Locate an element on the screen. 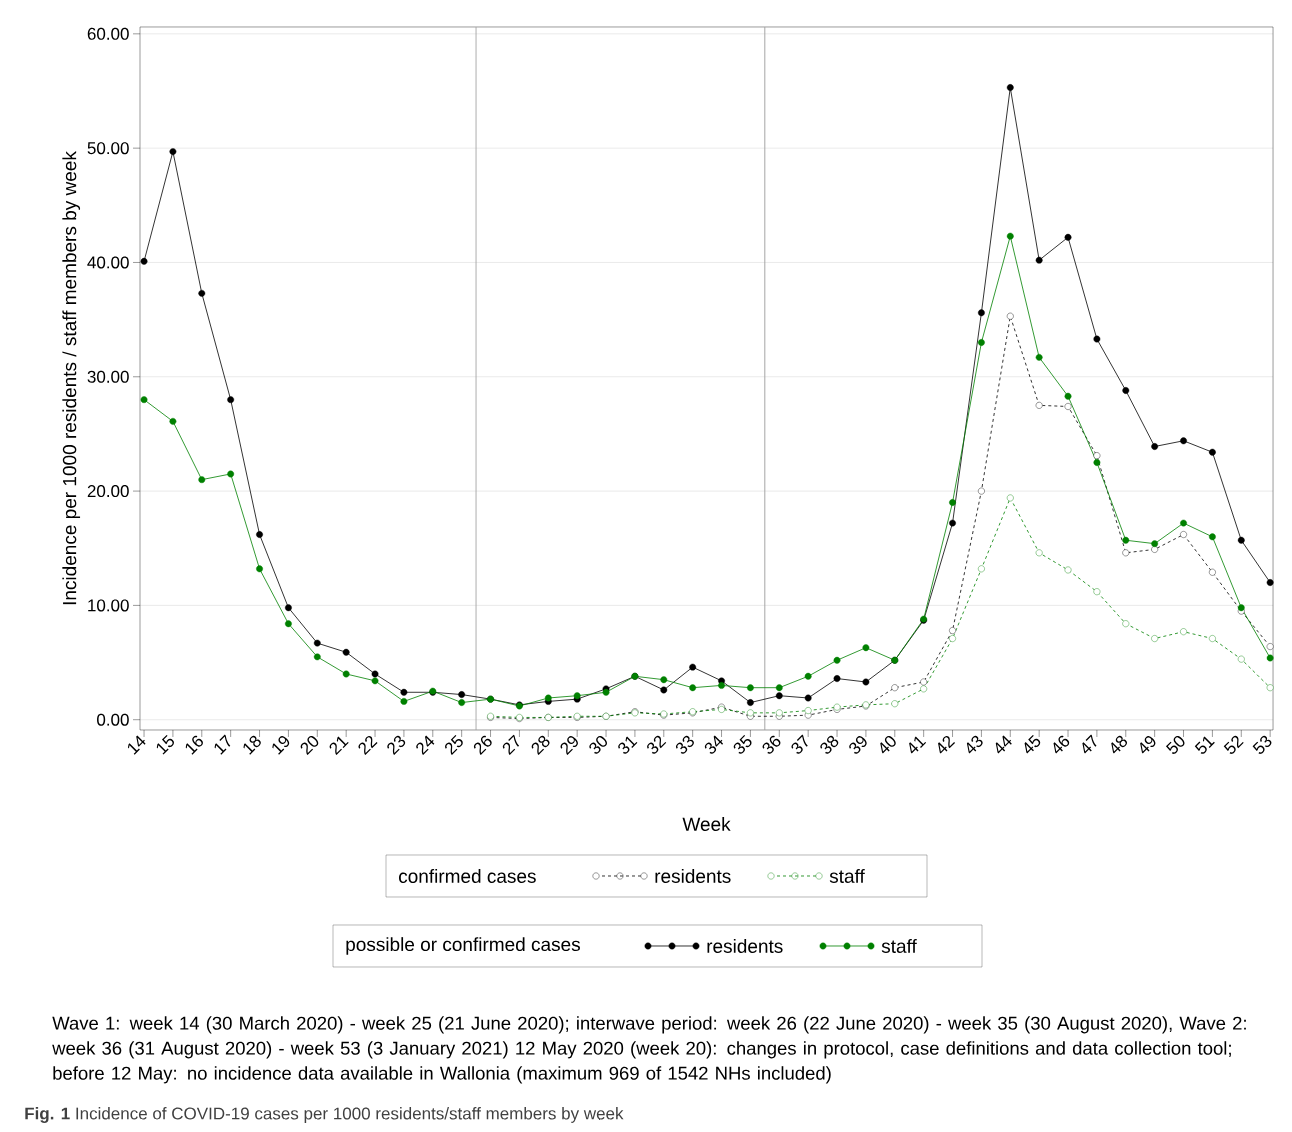 This screenshot has width=1292, height=1132. x-tick-label: 45 is located at coordinates (1032, 744).